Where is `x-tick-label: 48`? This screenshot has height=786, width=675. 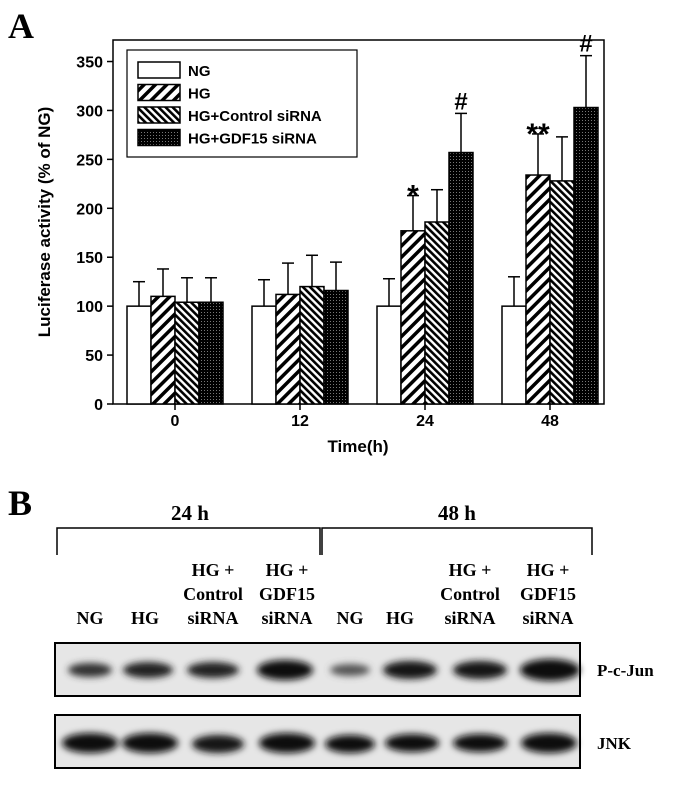
x-tick-label: 48 is located at coordinates (550, 421).